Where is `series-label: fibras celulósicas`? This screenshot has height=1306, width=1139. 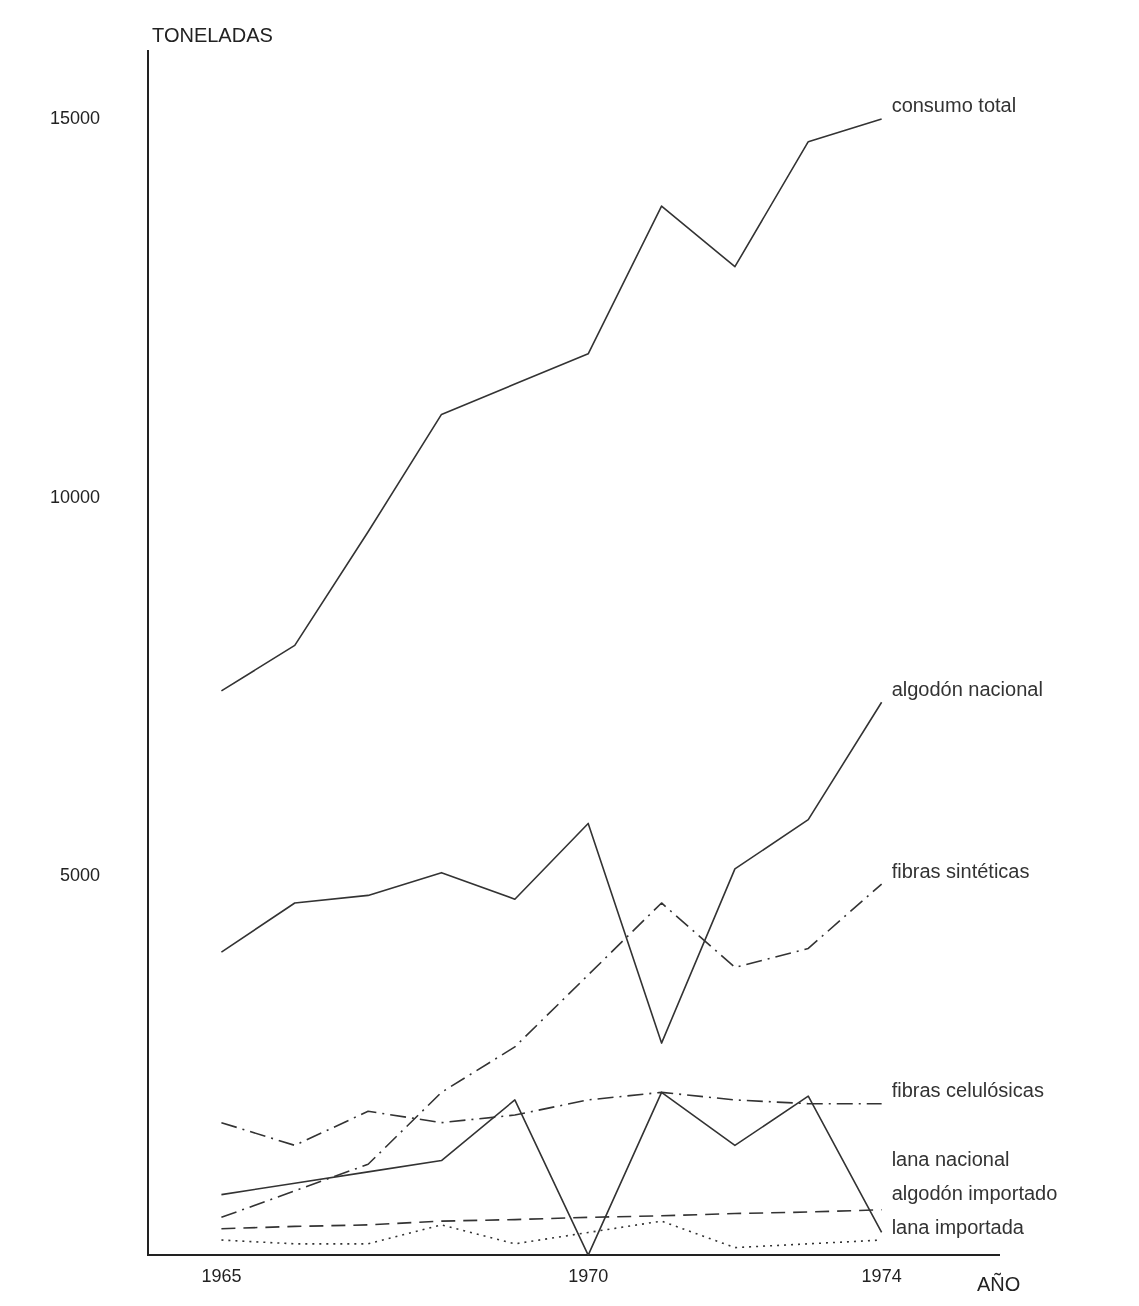
series-label: fibras celulósicas is located at coordinates (967, 1090).